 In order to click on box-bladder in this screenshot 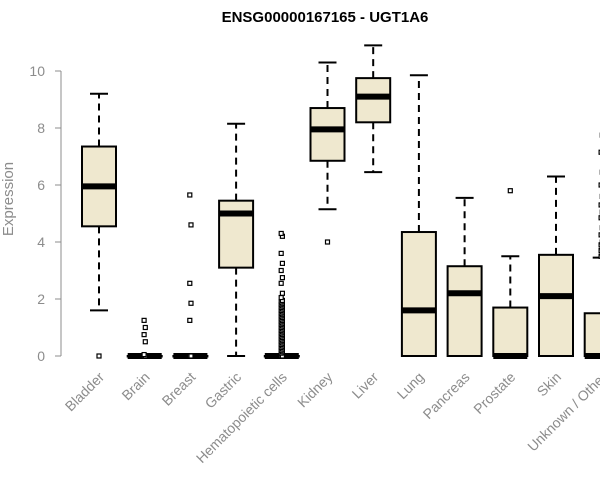, I will do `click(99, 225)`.